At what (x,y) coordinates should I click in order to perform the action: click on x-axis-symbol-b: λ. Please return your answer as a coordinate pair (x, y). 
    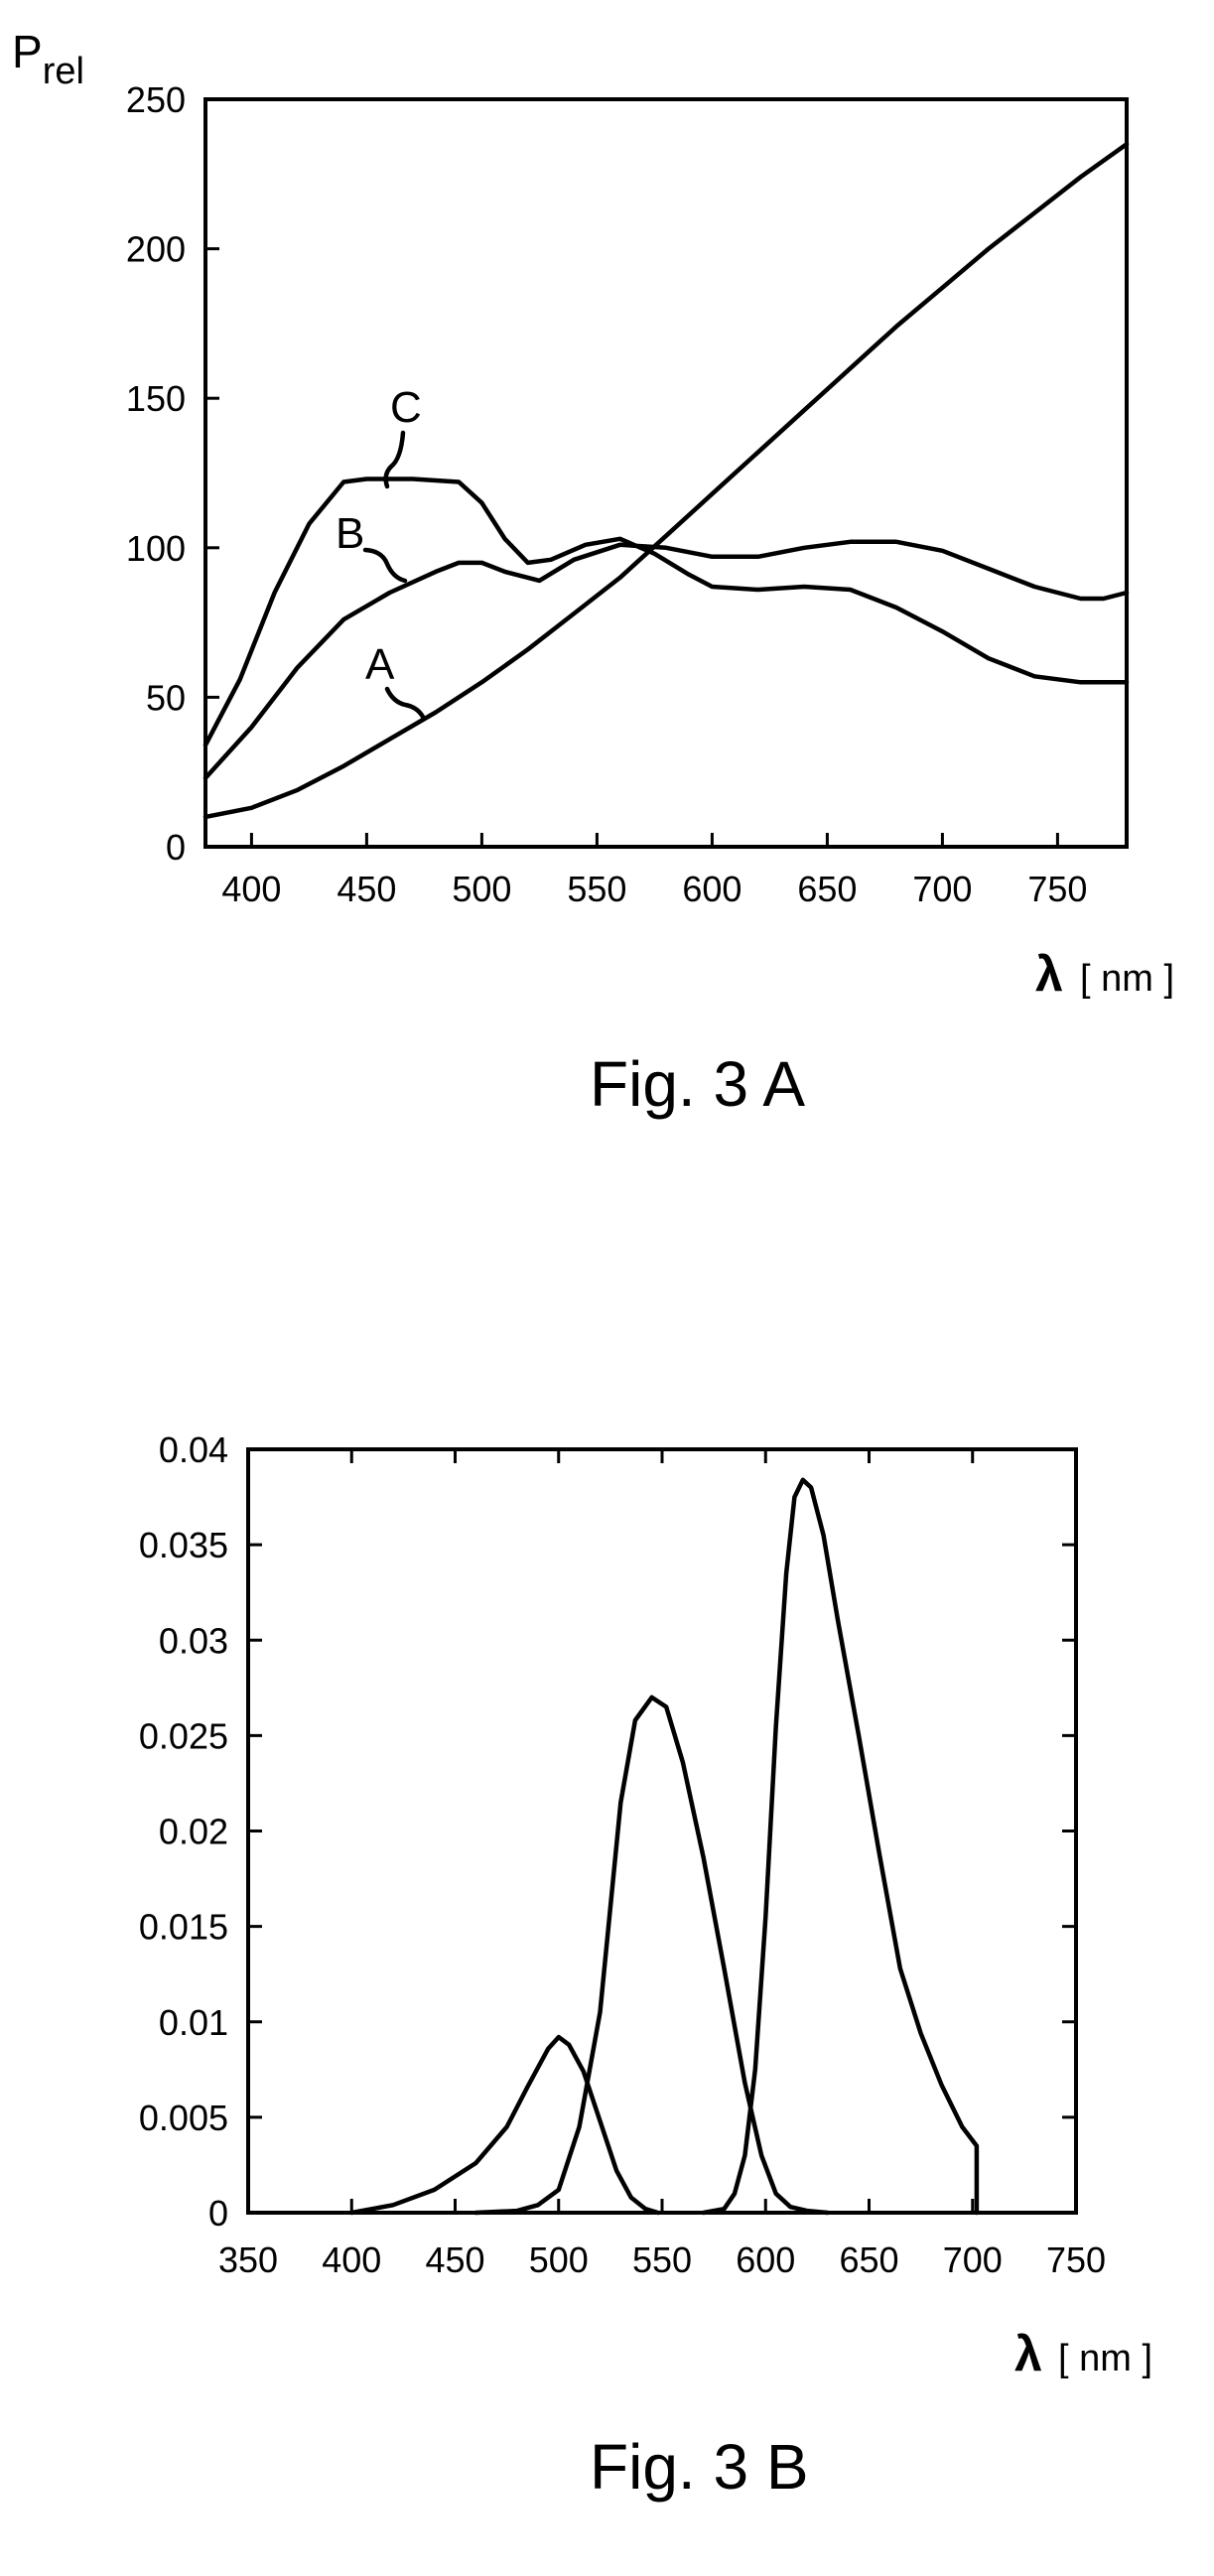
    Looking at the image, I should click on (1028, 2353).